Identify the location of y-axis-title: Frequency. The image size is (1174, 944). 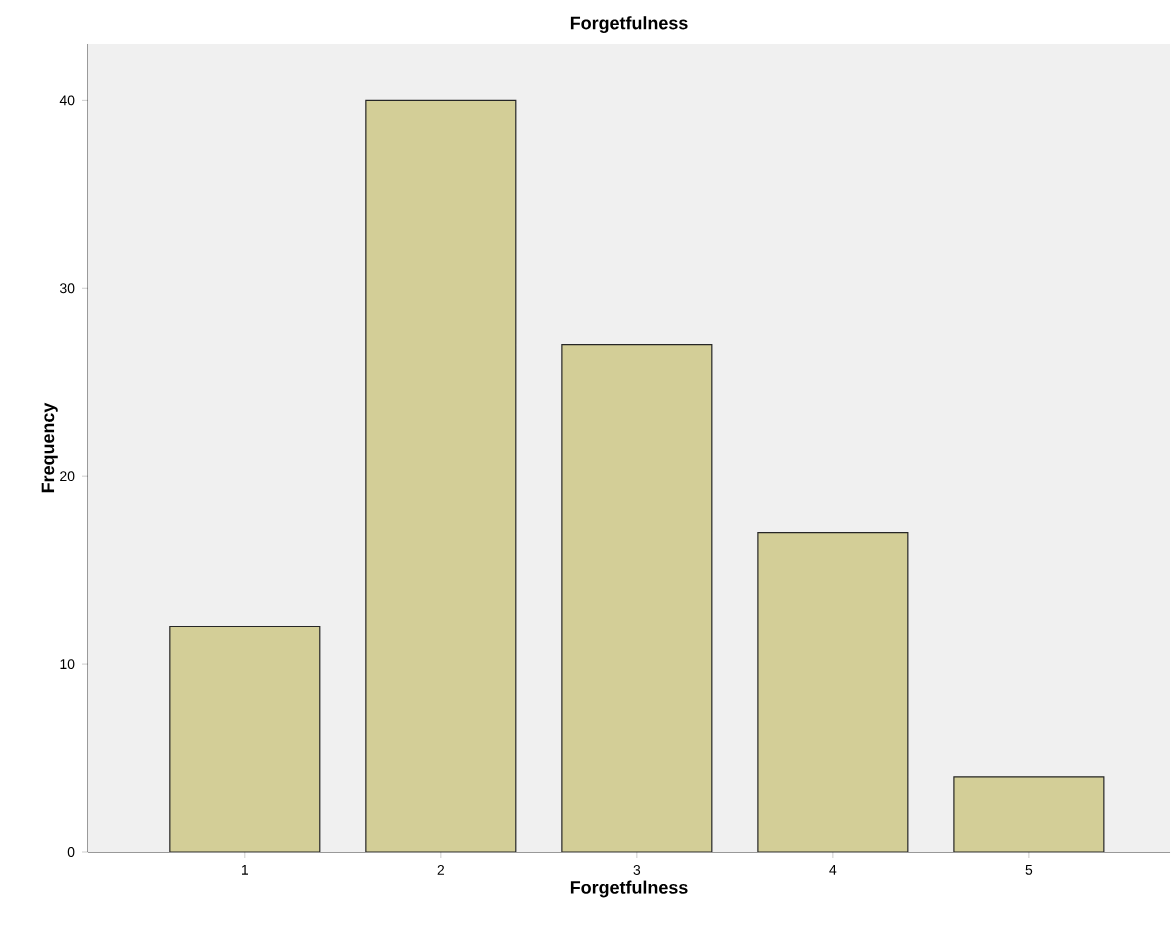
(49, 447).